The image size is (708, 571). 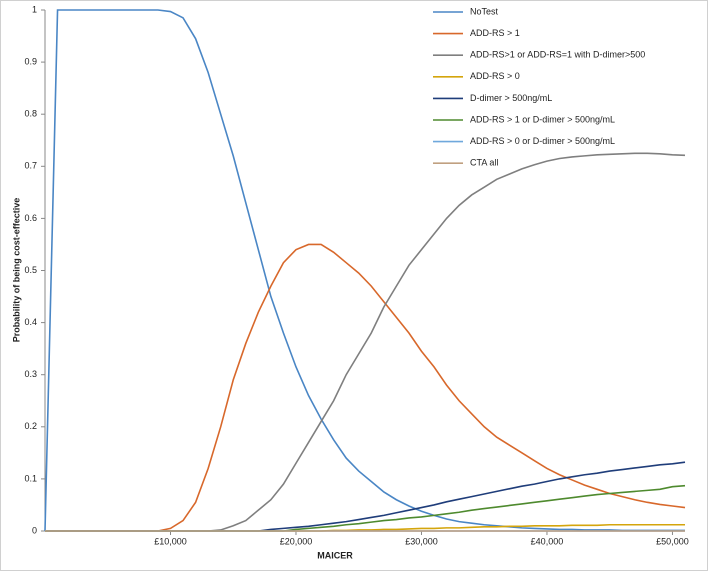 I want to click on y-tick-label: 0.4, so click(x=30, y=322).